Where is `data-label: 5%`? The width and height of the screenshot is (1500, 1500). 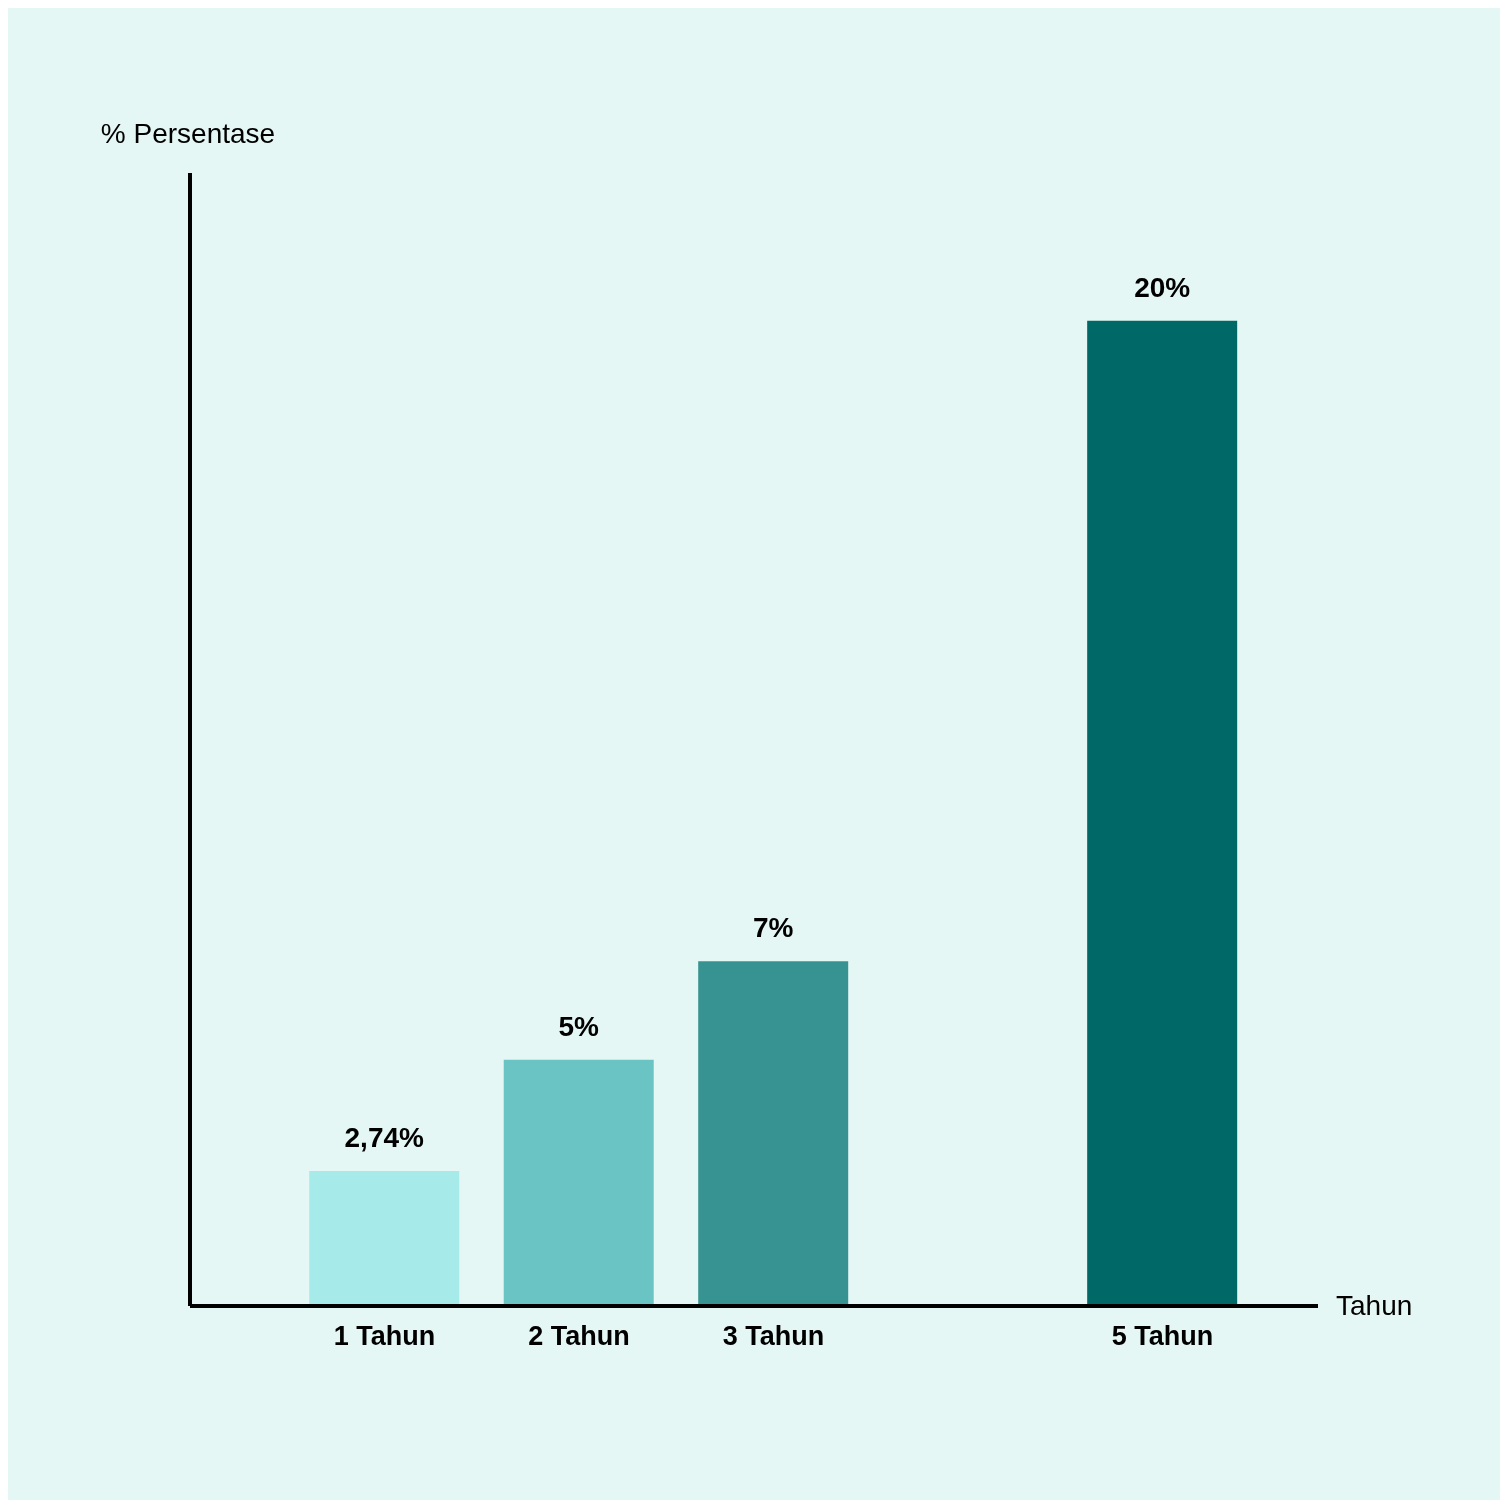 data-label: 5% is located at coordinates (579, 1026).